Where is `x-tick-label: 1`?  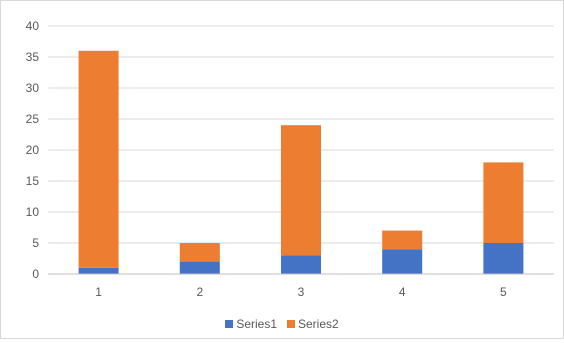 x-tick-label: 1 is located at coordinates (98, 292).